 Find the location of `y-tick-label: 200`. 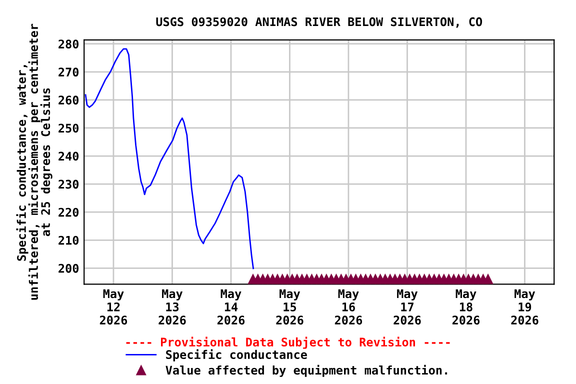

y-tick-label: 200 is located at coordinates (68, 268).